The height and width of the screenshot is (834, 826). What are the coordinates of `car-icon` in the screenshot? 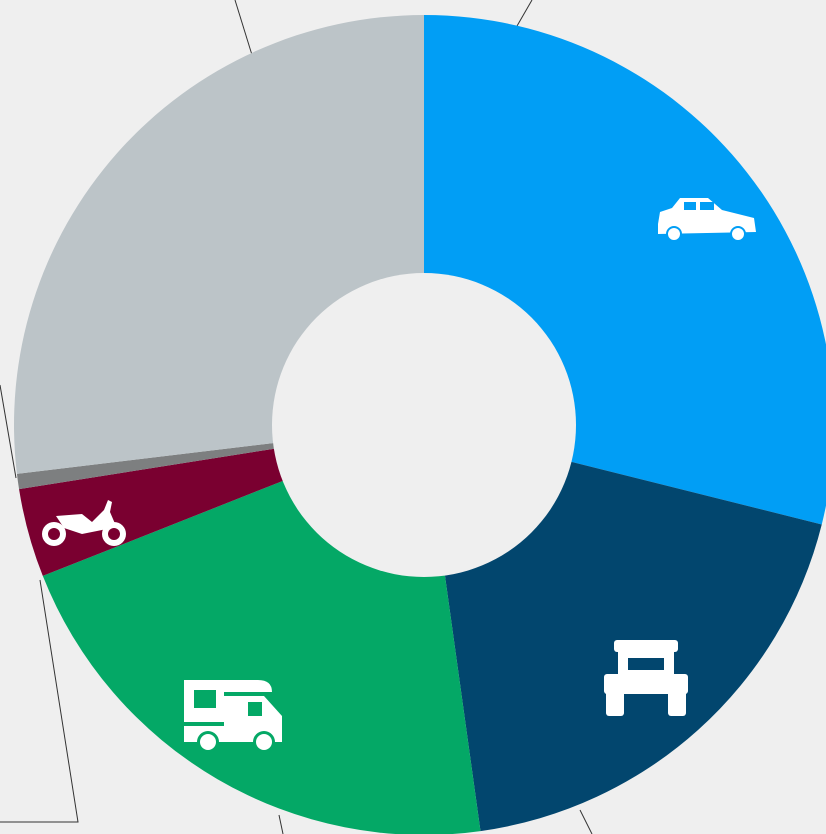 It's located at (707, 220).